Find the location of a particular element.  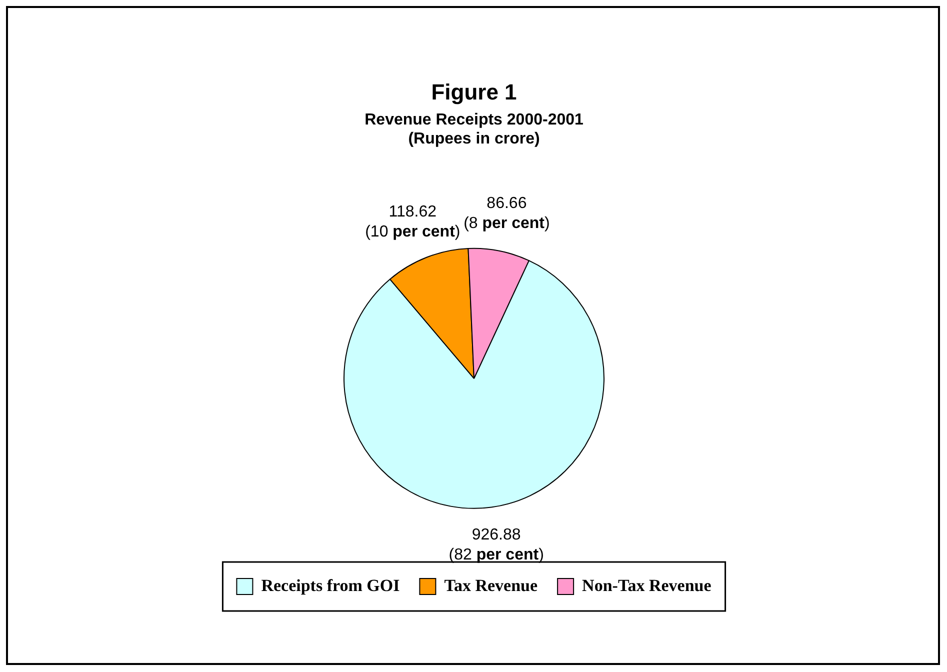

legend-label: Tax Revenue is located at coordinates (491, 585).